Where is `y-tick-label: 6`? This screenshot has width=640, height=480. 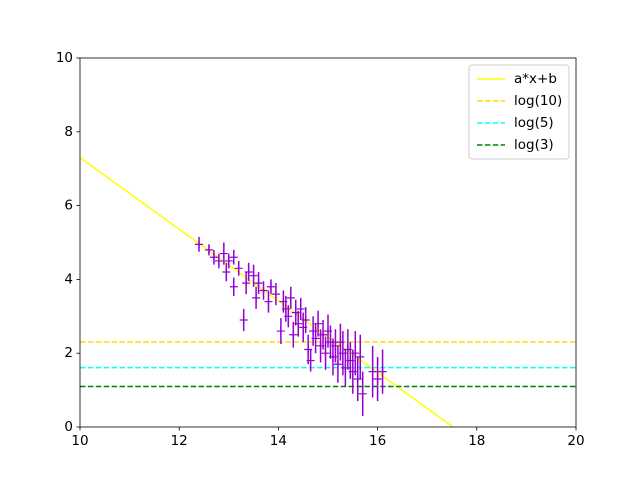 y-tick-label: 6 is located at coordinates (68, 206).